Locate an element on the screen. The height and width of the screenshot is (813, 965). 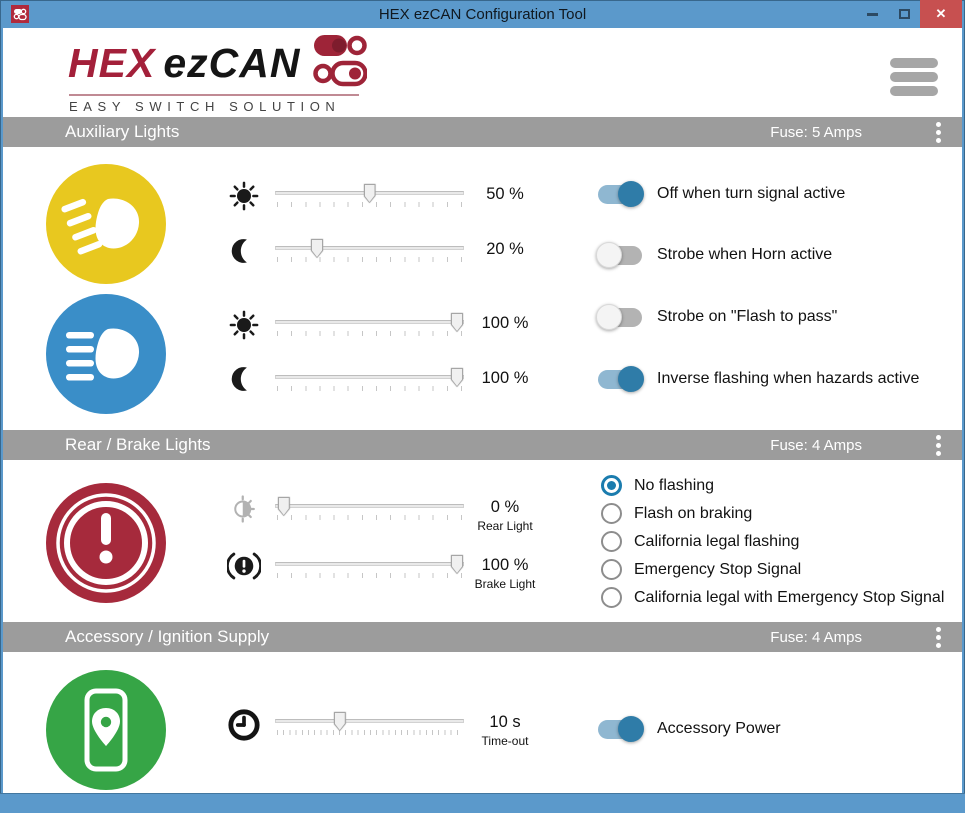
radio-label: No flashing is located at coordinates (674, 485).